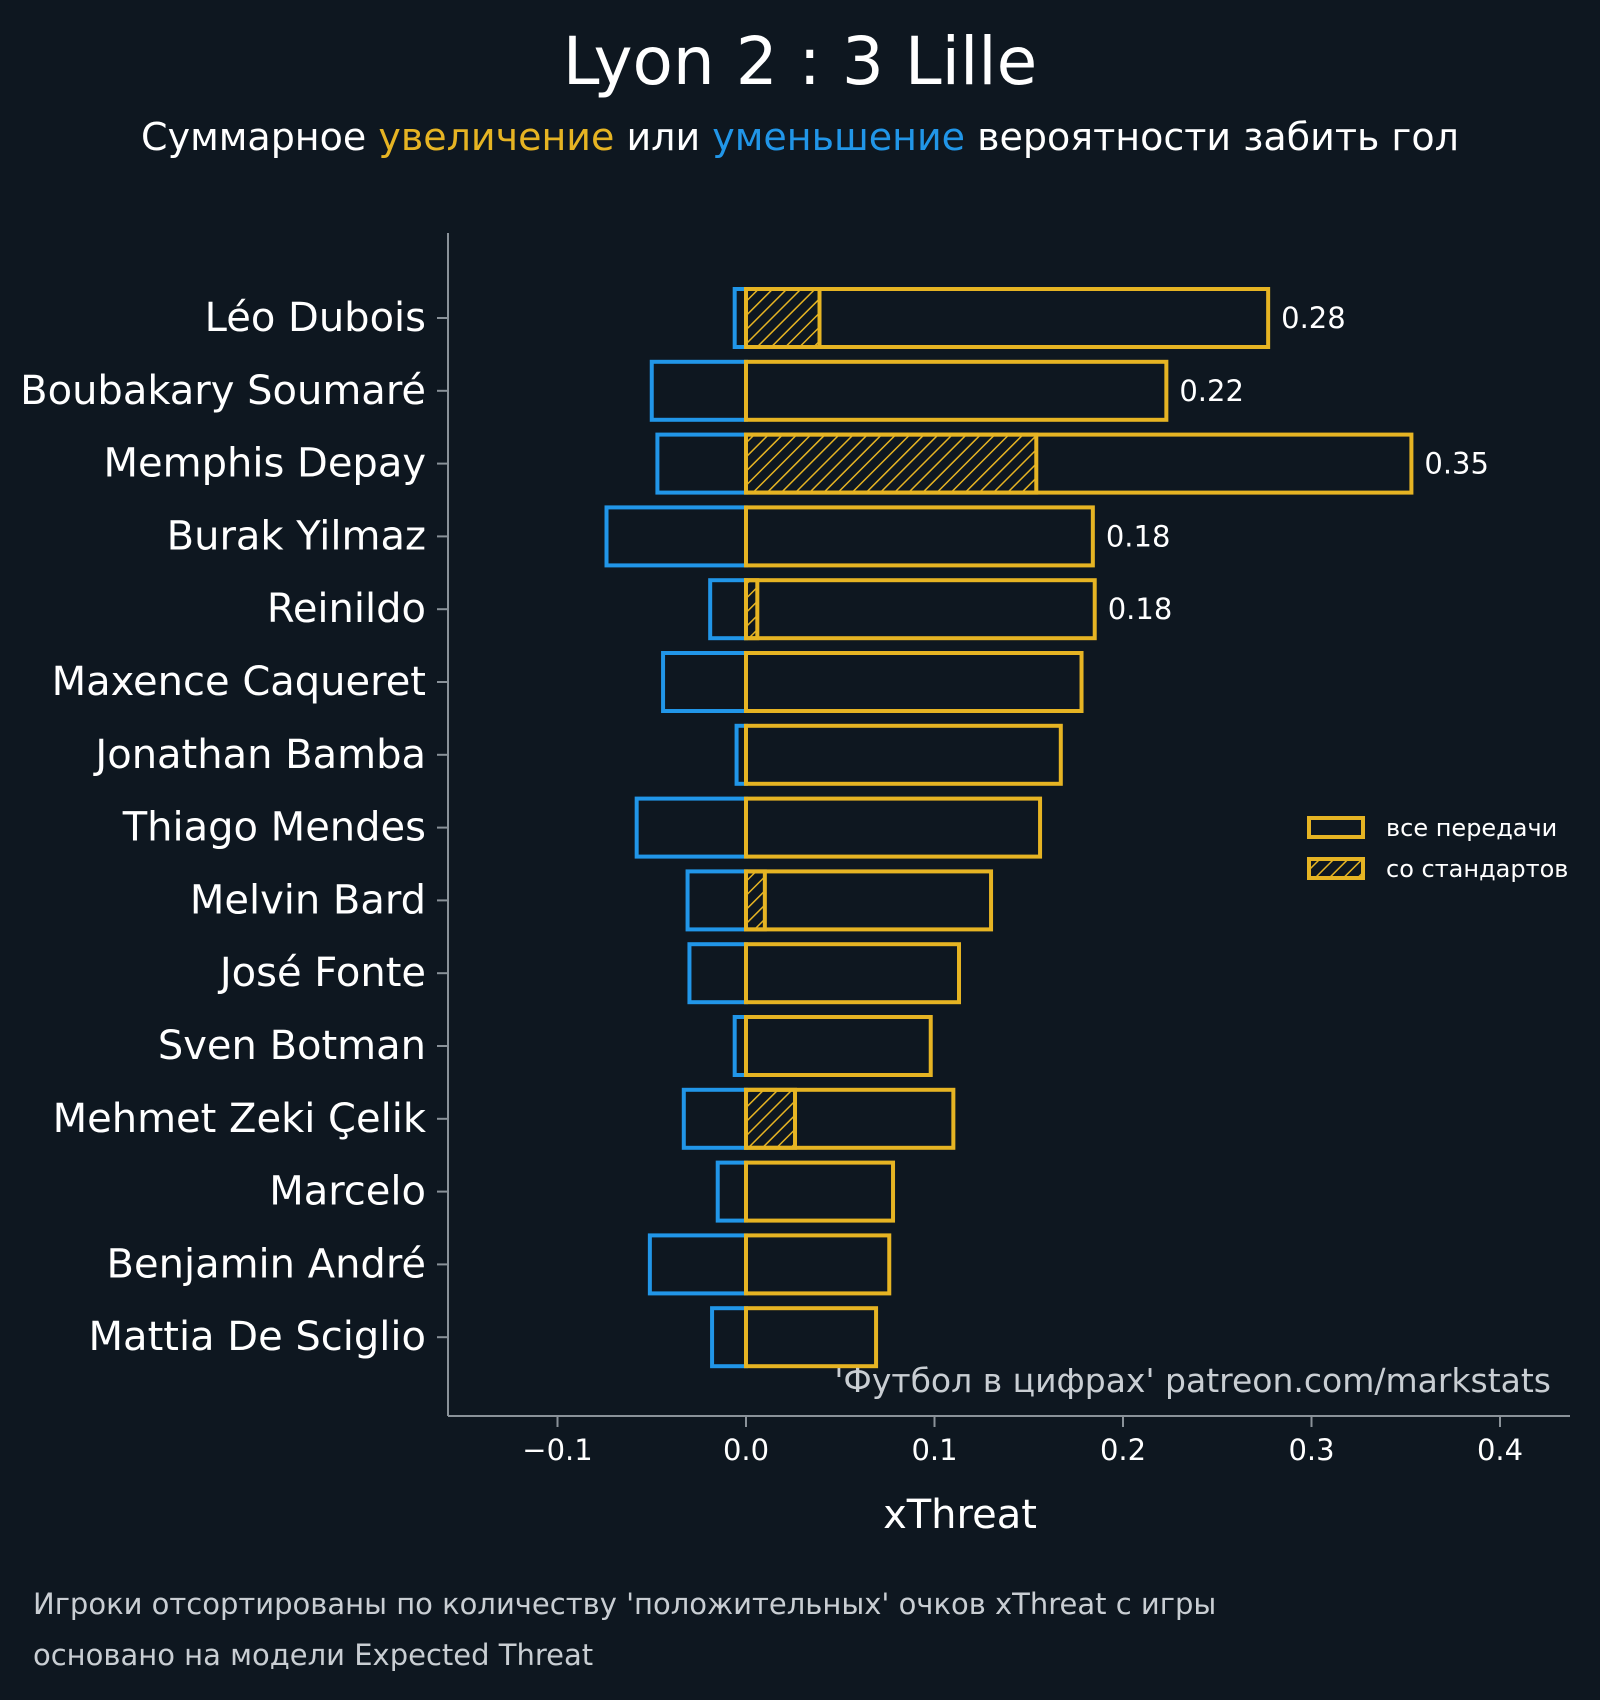  Describe the element at coordinates (1212, 137) in the screenshot. I see `subtitle-part-4: вероятности забить гол` at that location.